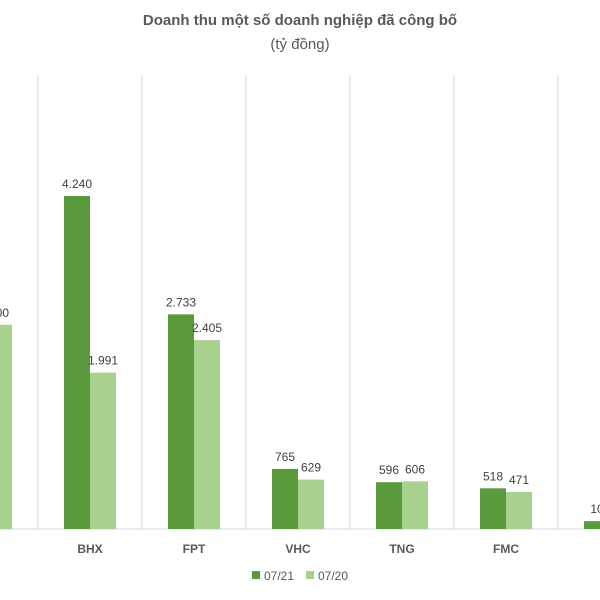 The image size is (600, 600). What do you see at coordinates (207, 434) in the screenshot?
I see `bar-07-20-FPT` at bounding box center [207, 434].